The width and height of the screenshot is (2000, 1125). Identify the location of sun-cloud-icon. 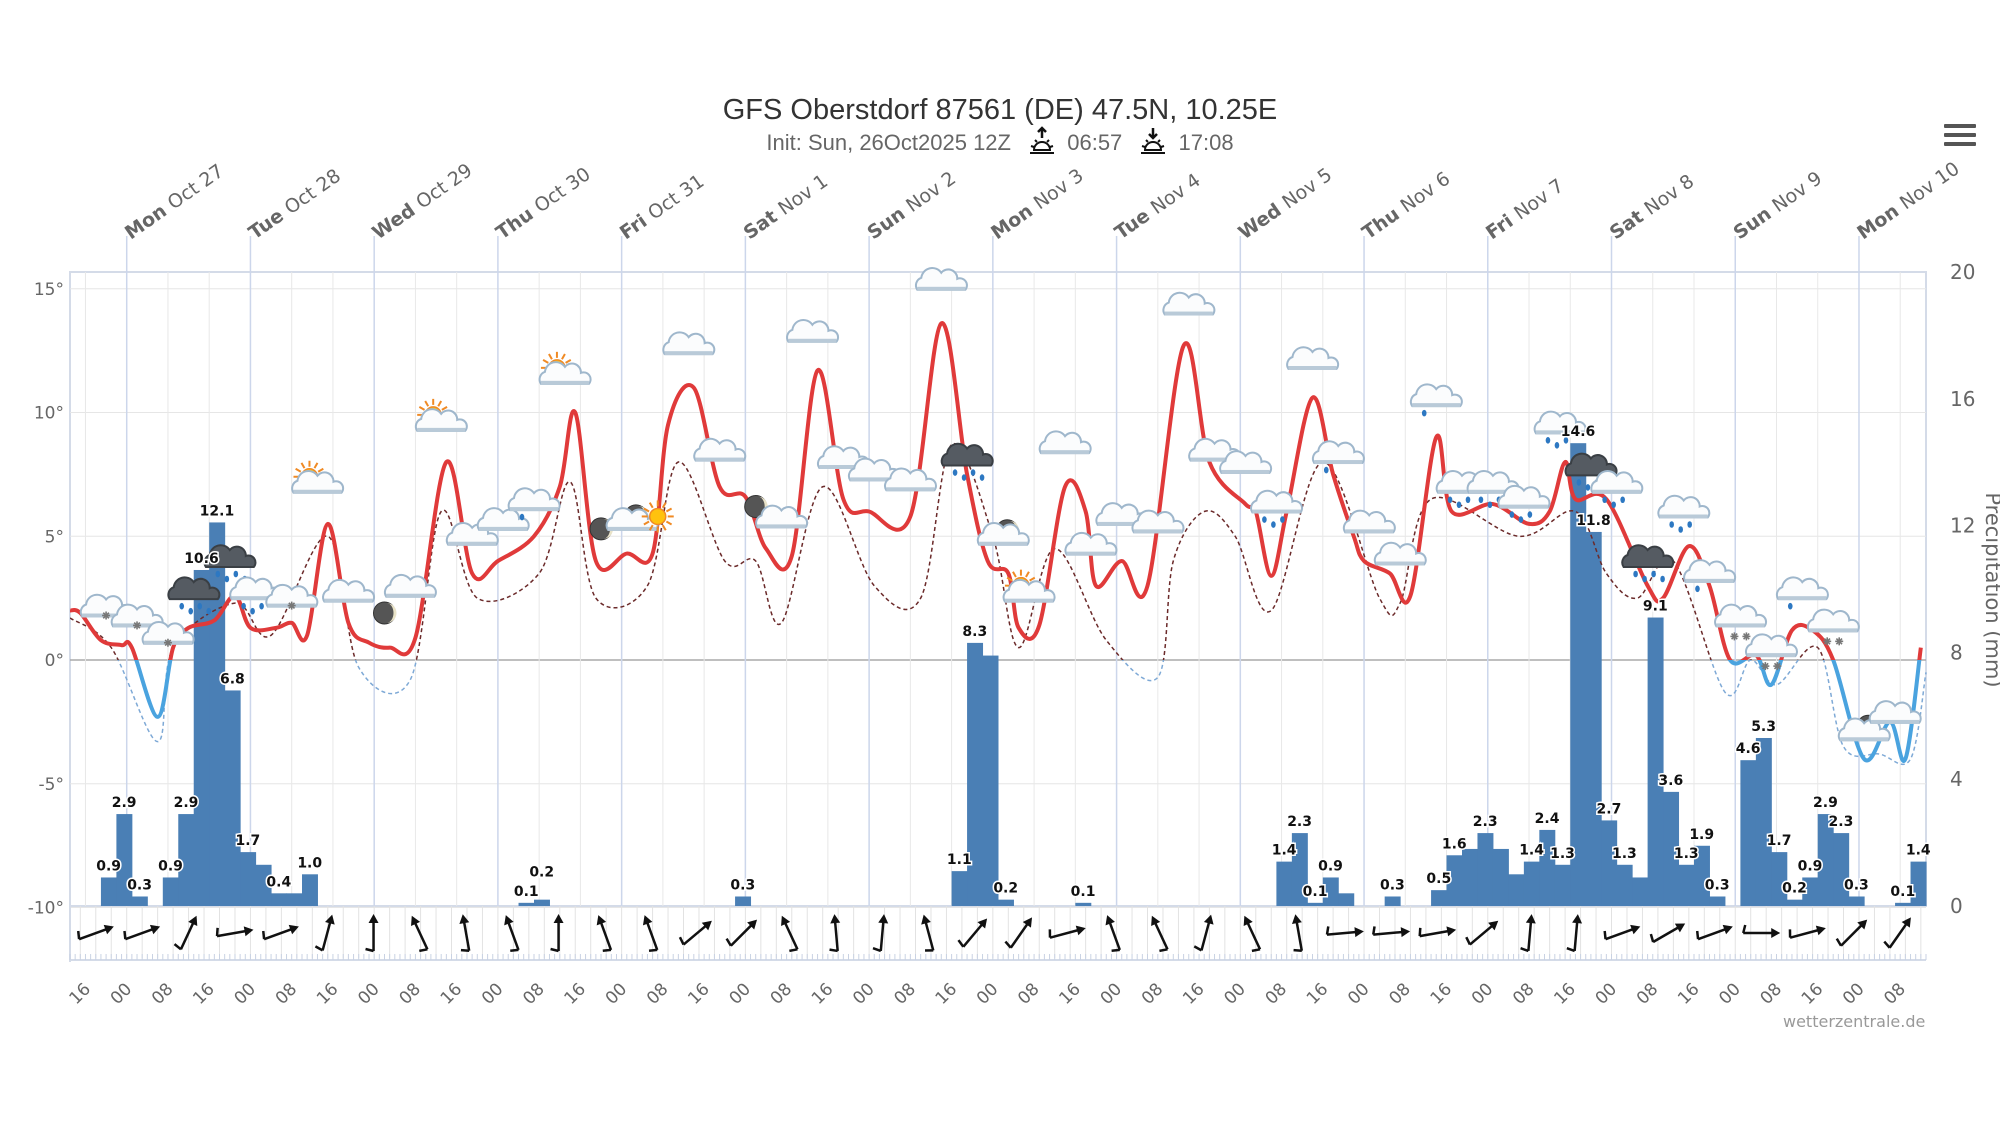
(1029, 586).